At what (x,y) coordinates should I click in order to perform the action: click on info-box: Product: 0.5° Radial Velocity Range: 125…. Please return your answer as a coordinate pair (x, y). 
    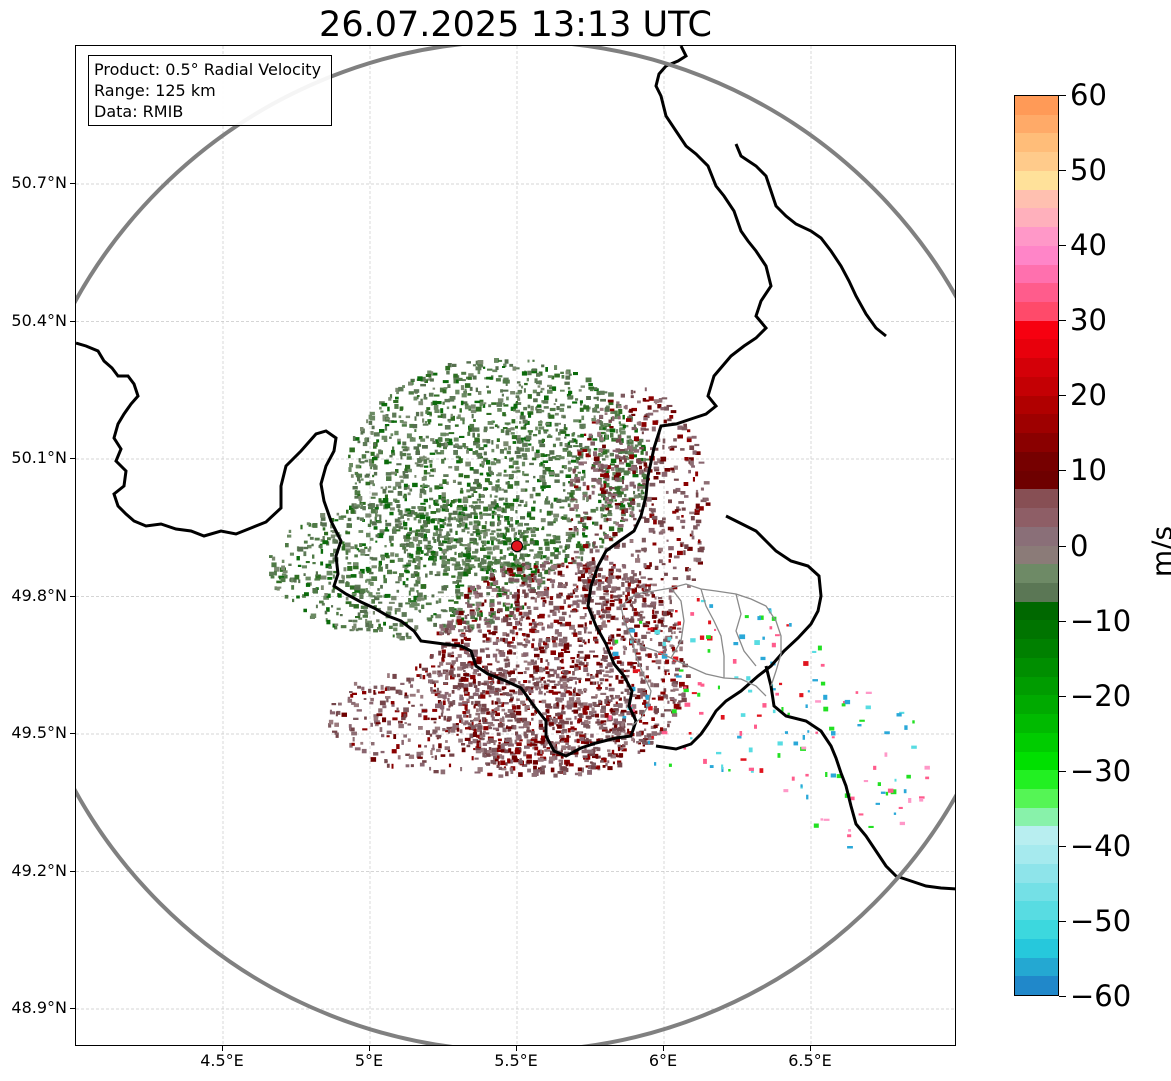
    Looking at the image, I should click on (210, 90).